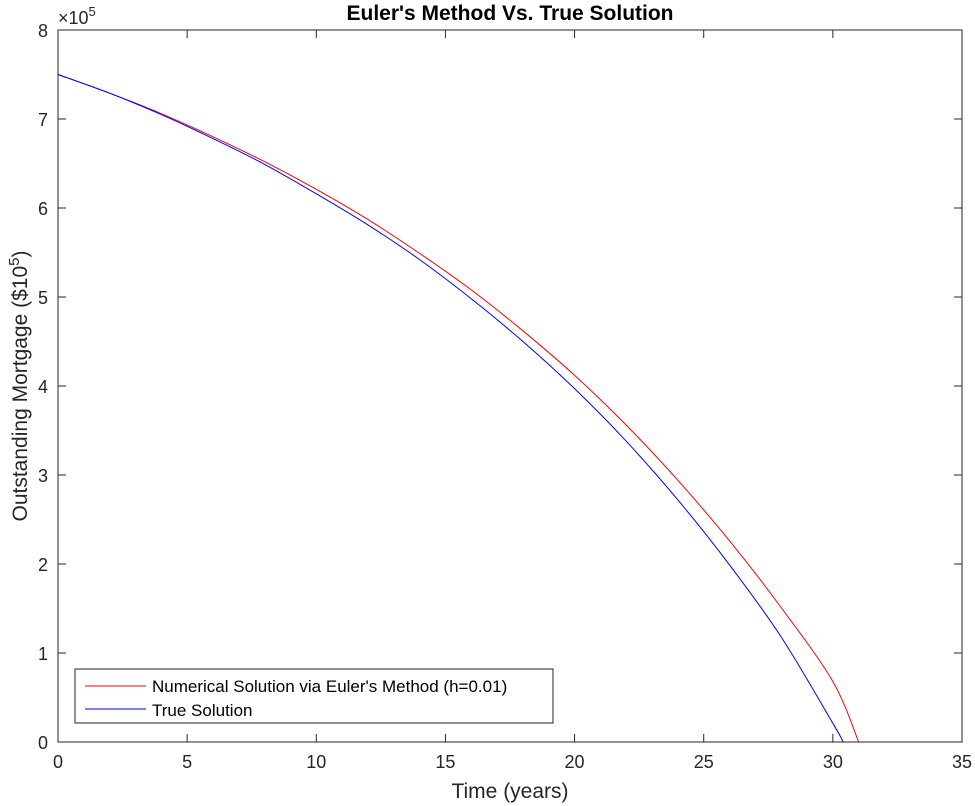 This screenshot has height=806, width=975. I want to click on chart-title: Euler's Method Vs. True Solution, so click(509, 13).